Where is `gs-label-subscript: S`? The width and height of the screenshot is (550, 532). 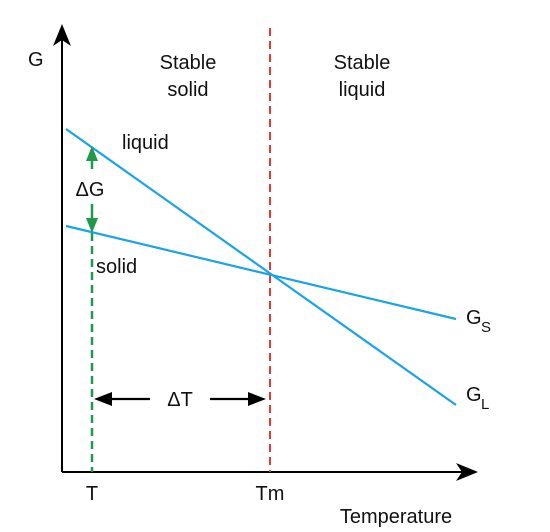 gs-label-subscript: S is located at coordinates (486, 327).